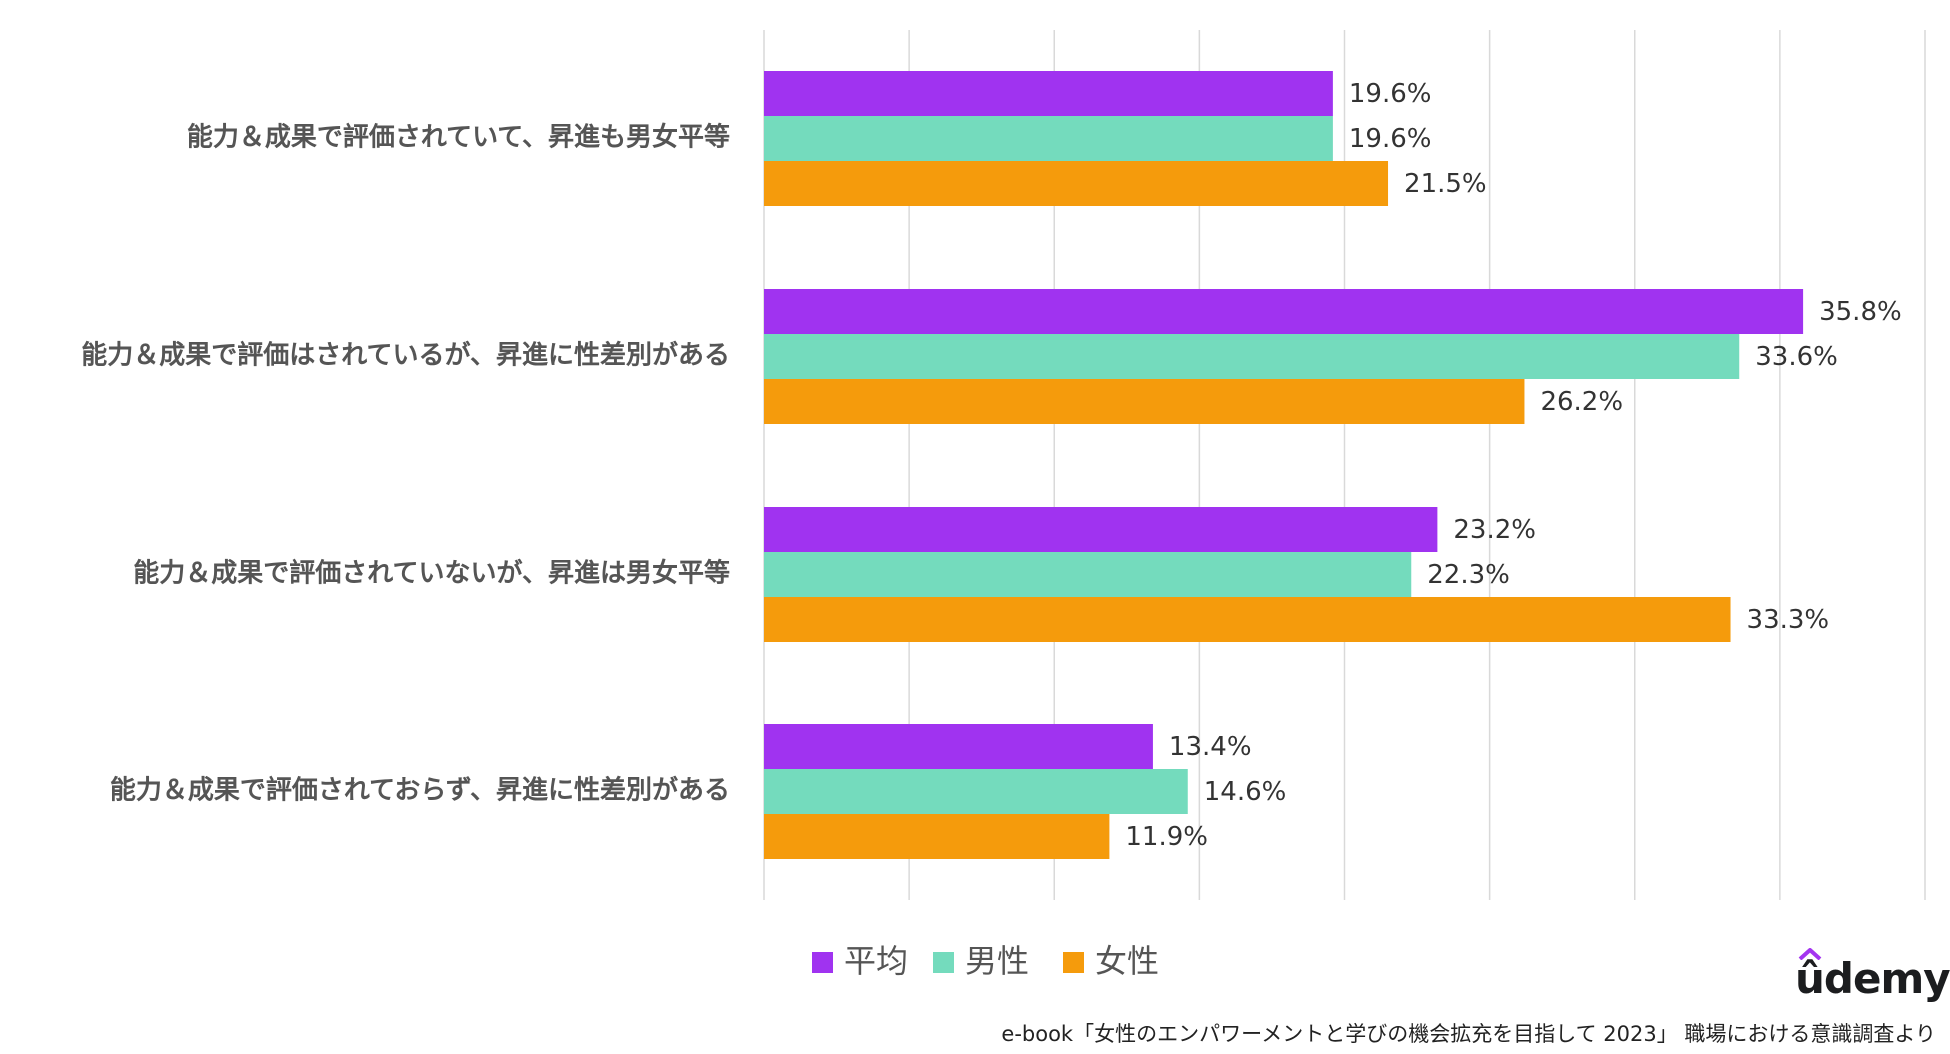 Image resolution: width=1950 pixels, height=1054 pixels. What do you see at coordinates (997, 961) in the screenshot?
I see `legend-label: 男性` at bounding box center [997, 961].